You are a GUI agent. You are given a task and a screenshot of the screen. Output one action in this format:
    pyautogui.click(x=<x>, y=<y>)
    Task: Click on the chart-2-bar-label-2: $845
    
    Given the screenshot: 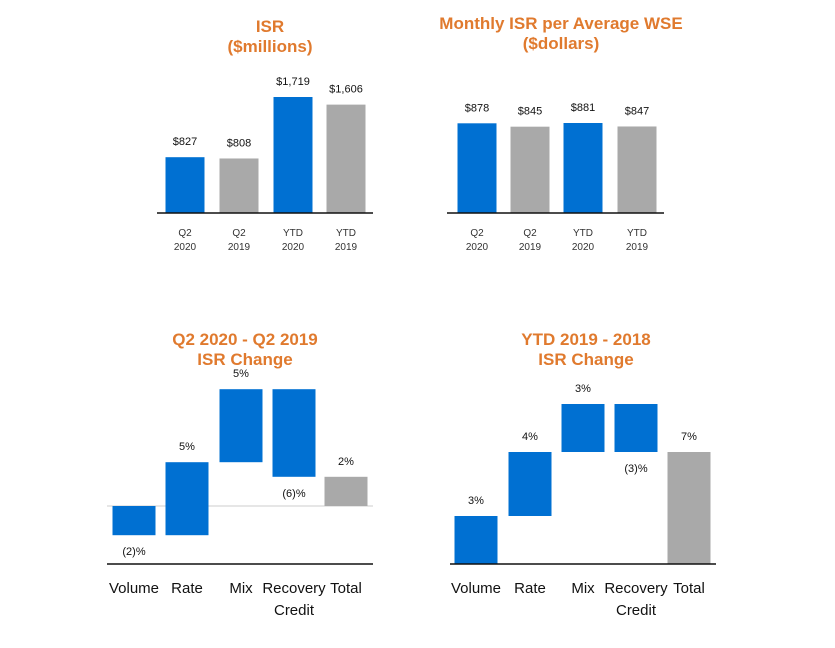 What is the action you would take?
    pyautogui.click(x=530, y=112)
    